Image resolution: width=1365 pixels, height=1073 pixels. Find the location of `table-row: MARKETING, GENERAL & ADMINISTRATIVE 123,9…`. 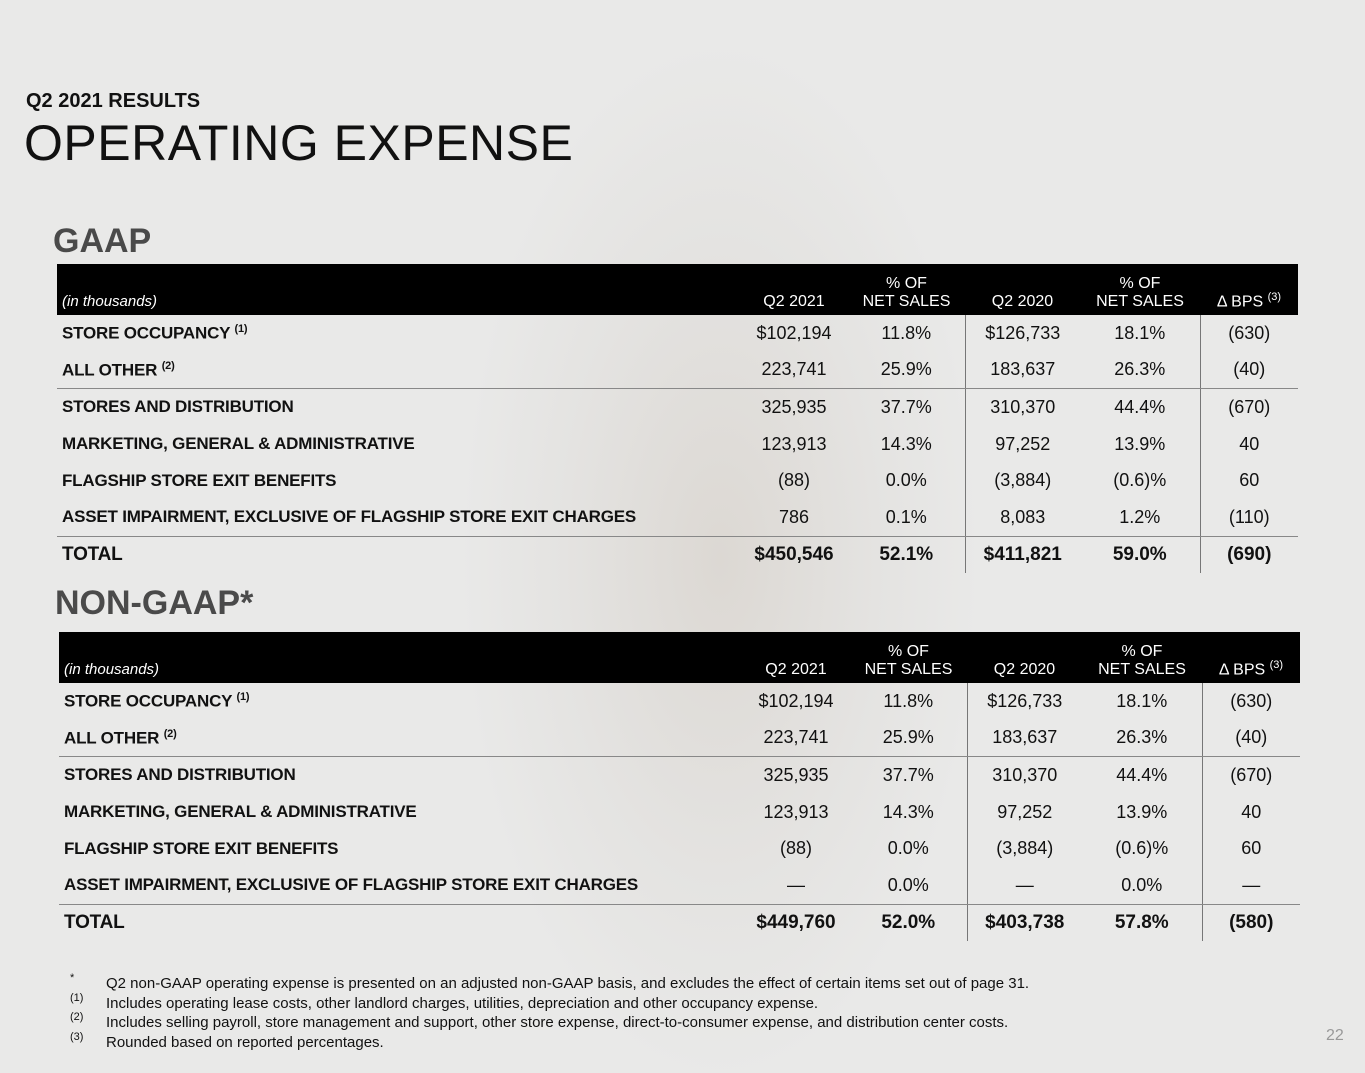

table-row: MARKETING, GENERAL & ADMINISTRATIVE 123,9… is located at coordinates (677, 444).